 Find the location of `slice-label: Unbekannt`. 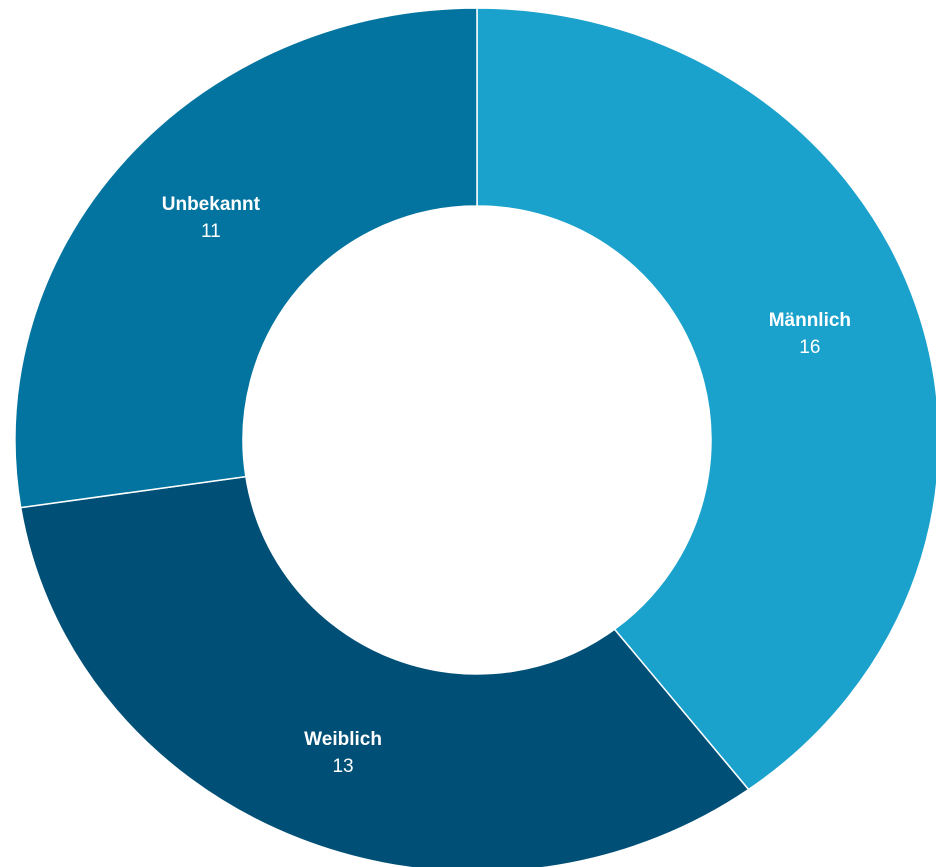

slice-label: Unbekannt is located at coordinates (211, 204).